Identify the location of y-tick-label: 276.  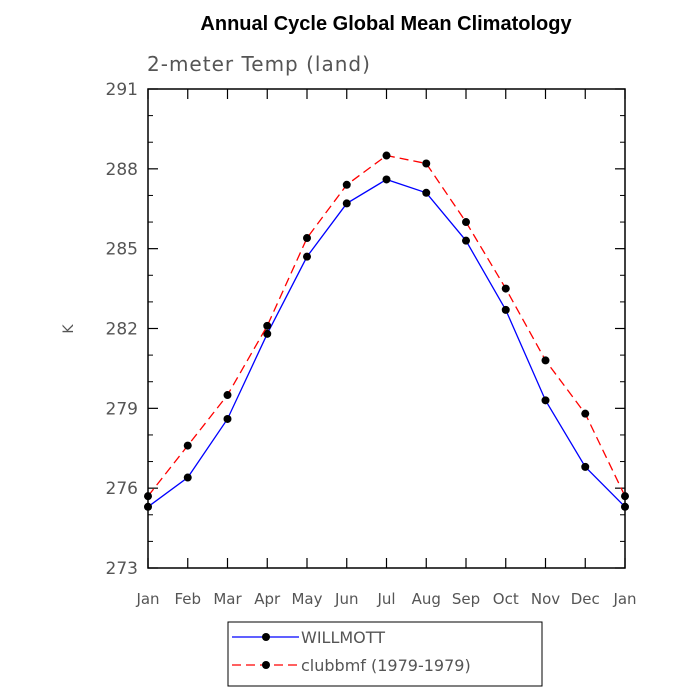
(122, 489).